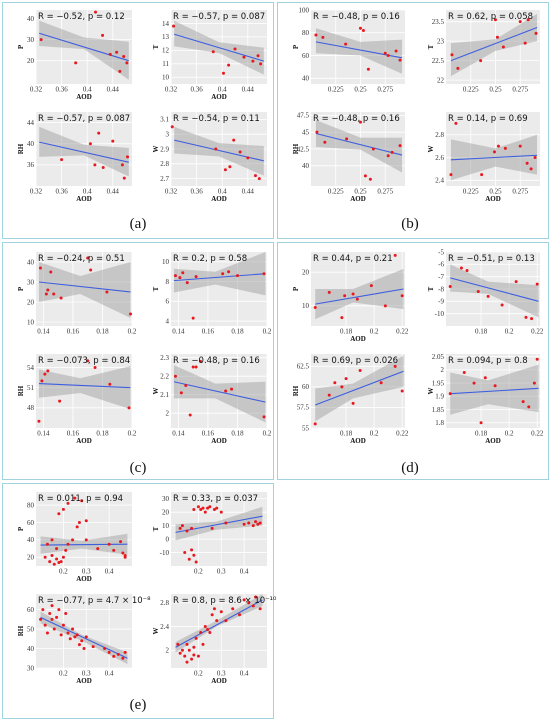 Image resolution: width=550 pixels, height=719 pixels. I want to click on y-tick-label: 10, so click(31, 322).